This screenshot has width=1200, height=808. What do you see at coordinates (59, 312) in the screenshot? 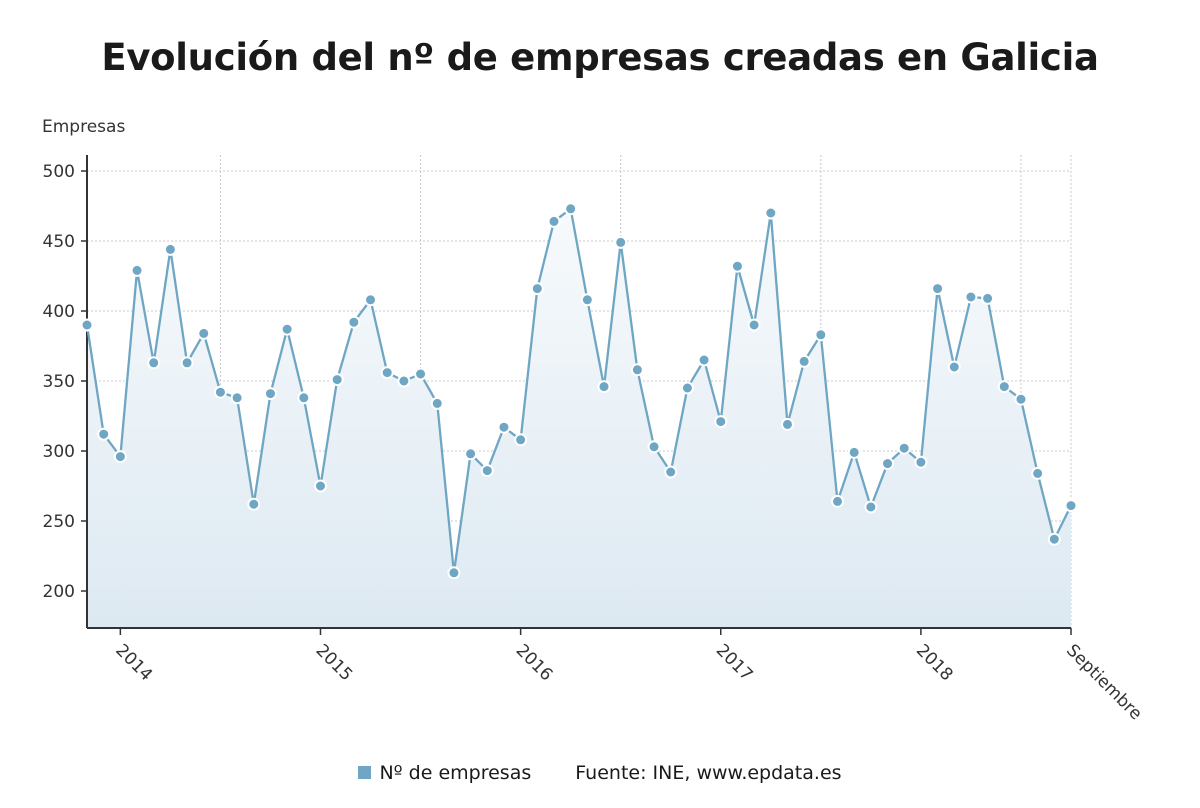
I see `y-tick-label: 400` at bounding box center [59, 312].